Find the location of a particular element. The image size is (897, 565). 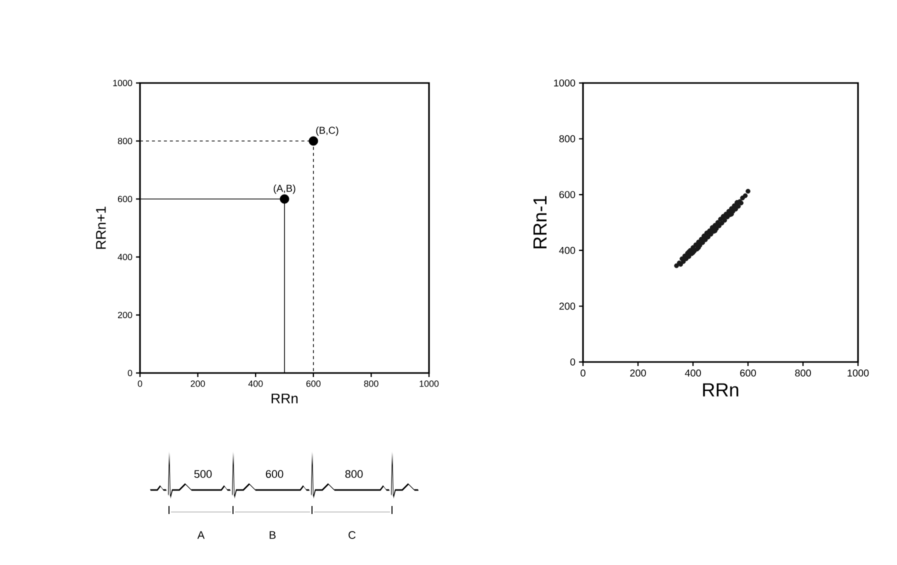

text: 800 is located at coordinates (354, 474).